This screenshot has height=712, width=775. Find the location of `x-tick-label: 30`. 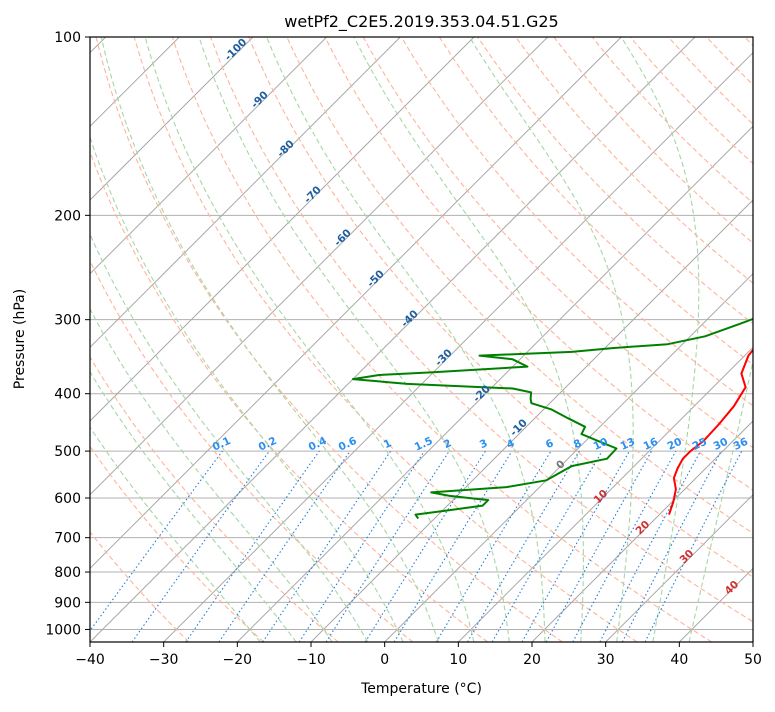

x-tick-label: 30 is located at coordinates (606, 660).